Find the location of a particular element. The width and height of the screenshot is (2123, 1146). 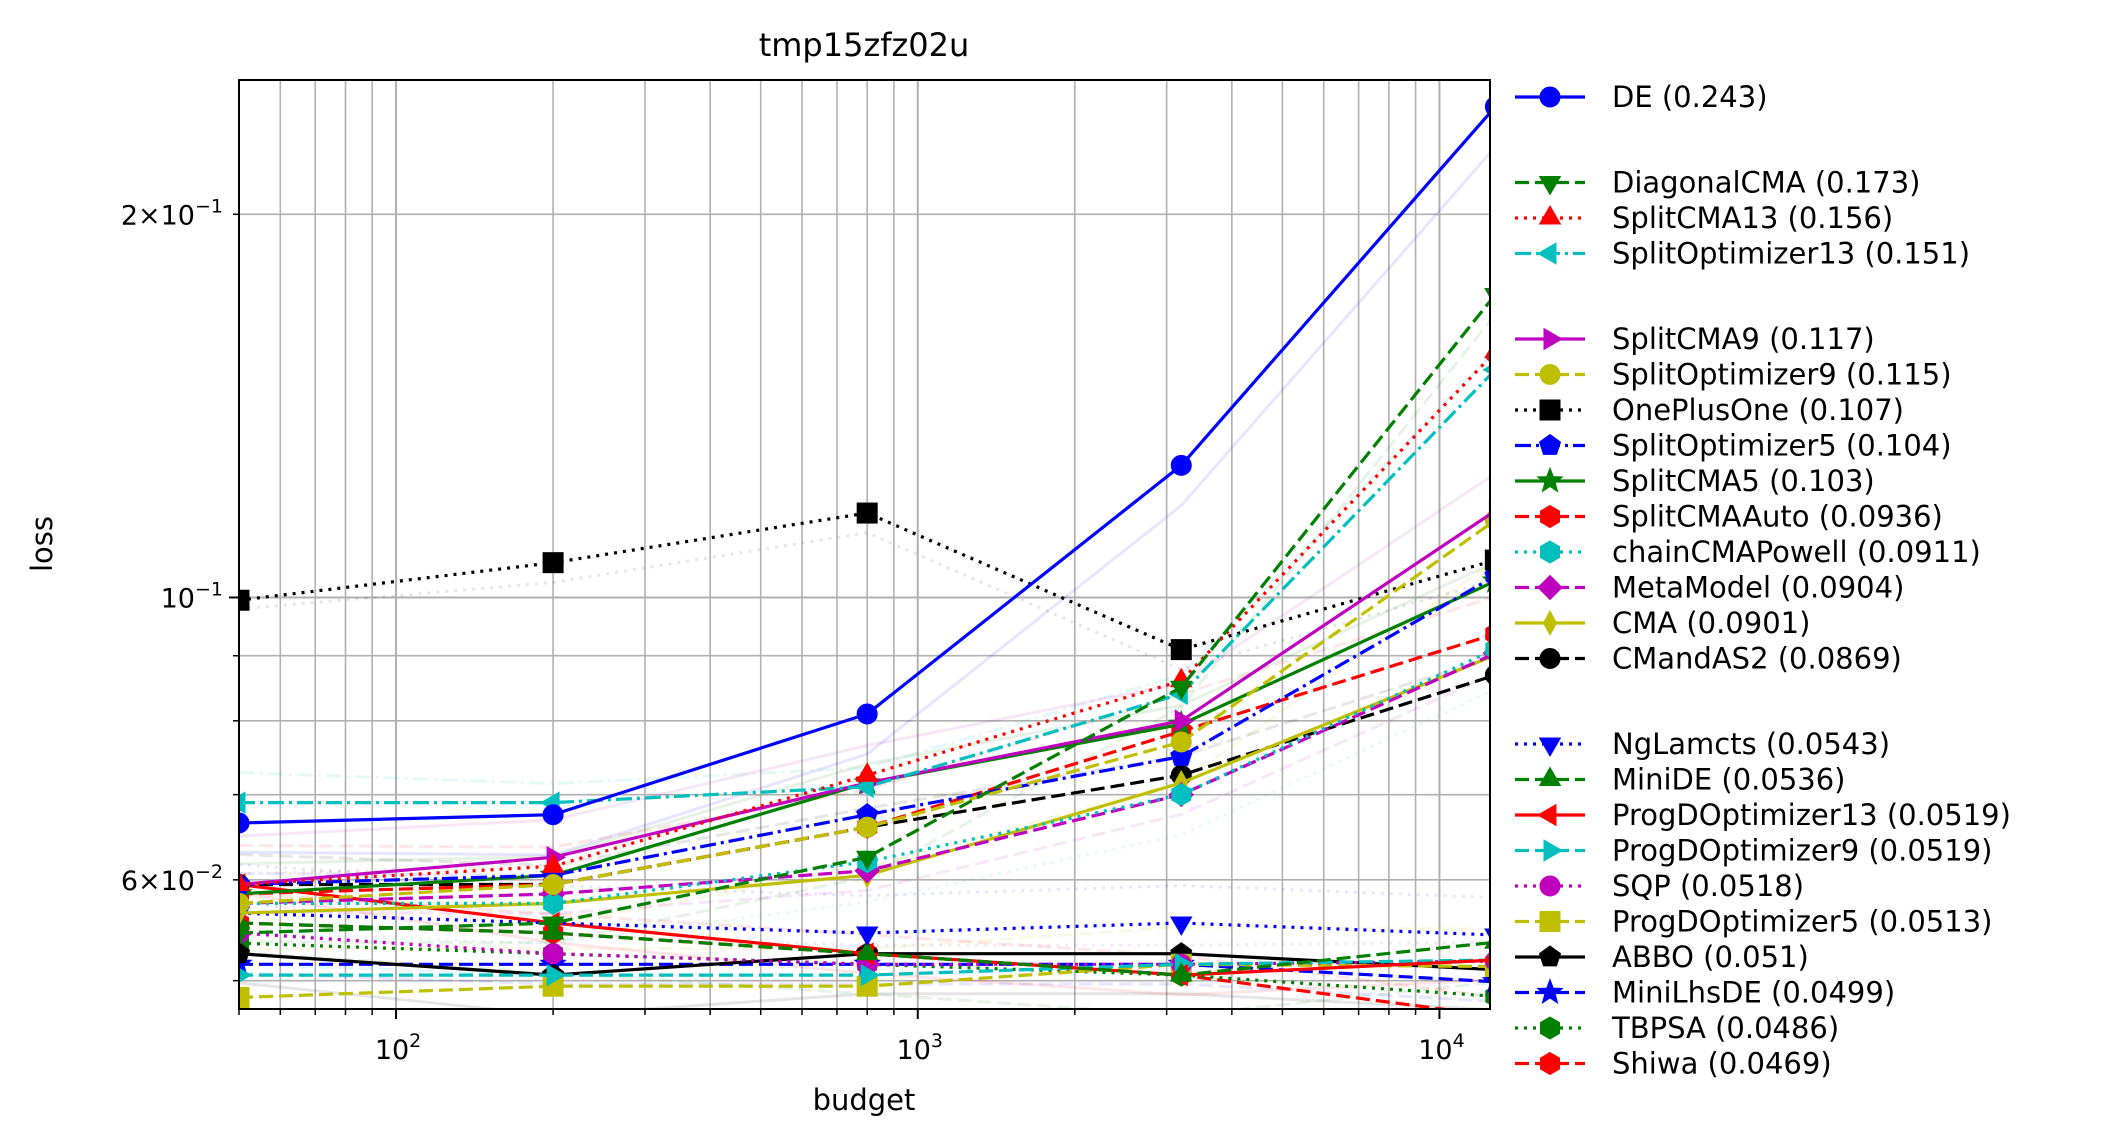

legend-label: SplitCMA9 (0.117) is located at coordinates (1743, 339).